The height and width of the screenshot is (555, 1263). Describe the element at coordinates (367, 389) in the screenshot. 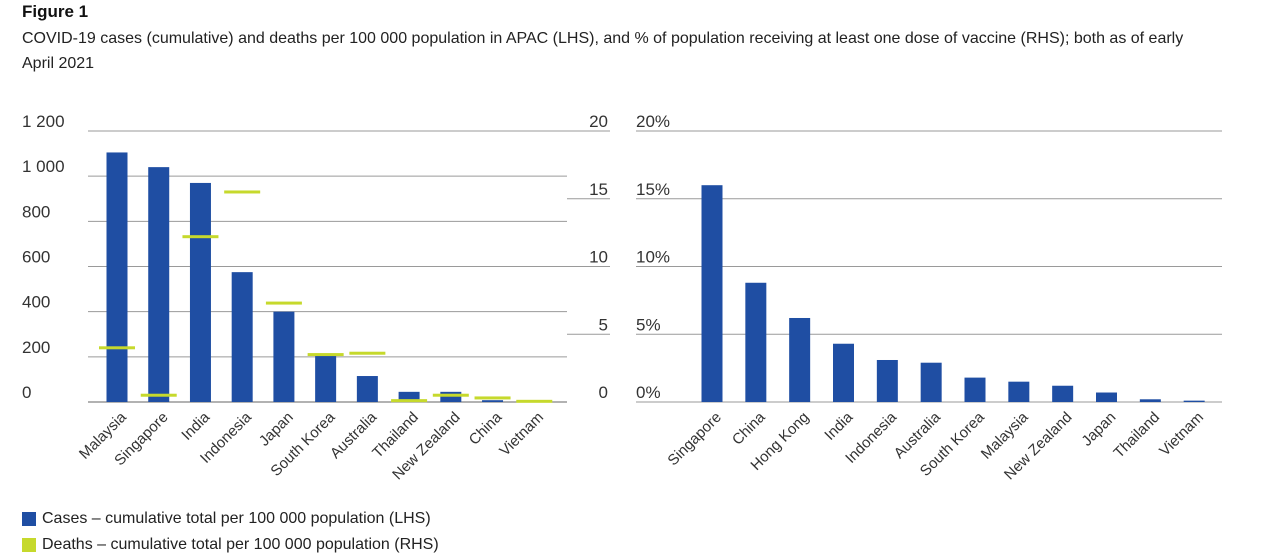

I see `cases-bar-australia` at that location.